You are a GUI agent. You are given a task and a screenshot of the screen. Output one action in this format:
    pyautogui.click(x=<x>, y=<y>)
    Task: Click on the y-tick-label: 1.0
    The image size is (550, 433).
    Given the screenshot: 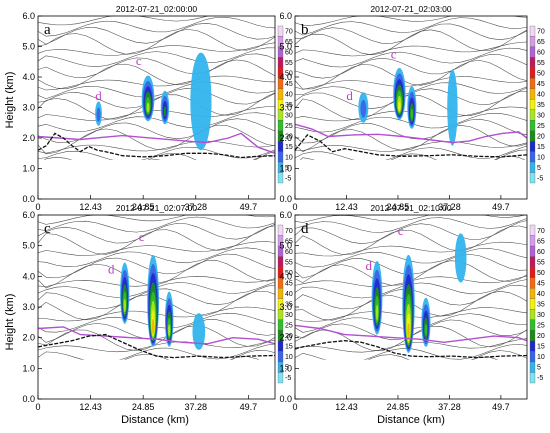 What is the action you would take?
    pyautogui.click(x=28, y=169)
    